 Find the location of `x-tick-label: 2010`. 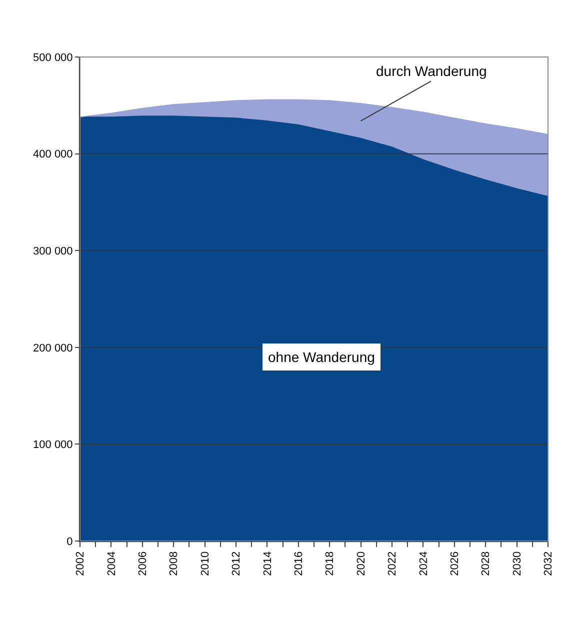

x-tick-label: 2010 is located at coordinates (205, 563).